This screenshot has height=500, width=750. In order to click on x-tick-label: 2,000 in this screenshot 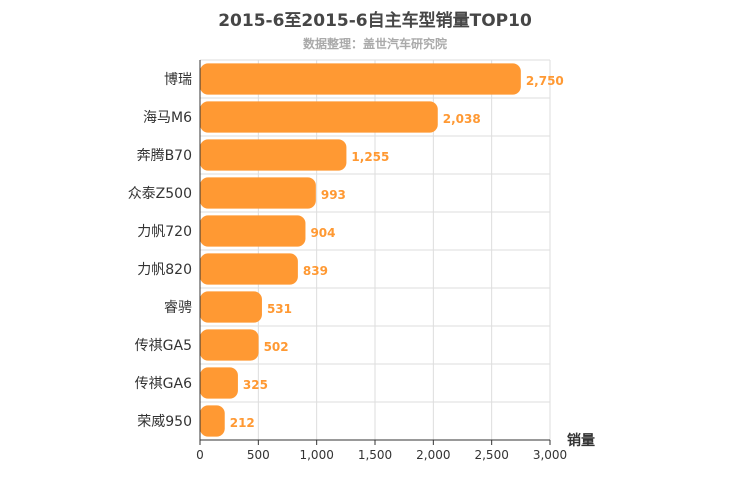, I will do `click(433, 455)`.